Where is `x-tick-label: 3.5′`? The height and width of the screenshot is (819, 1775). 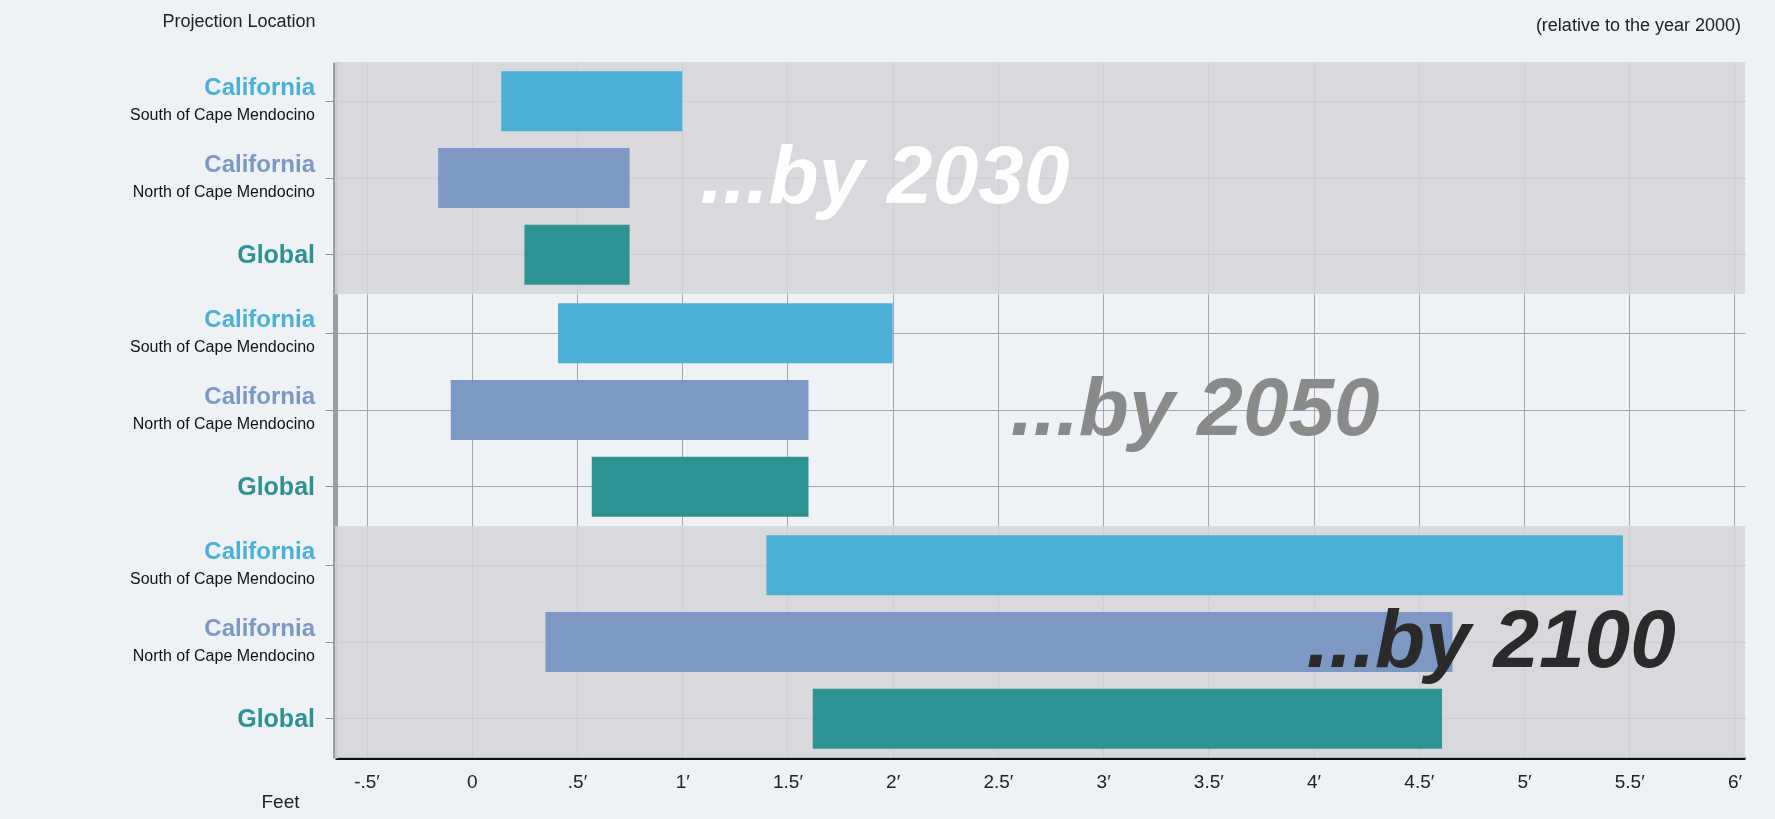
x-tick-label: 3.5′ is located at coordinates (1209, 781).